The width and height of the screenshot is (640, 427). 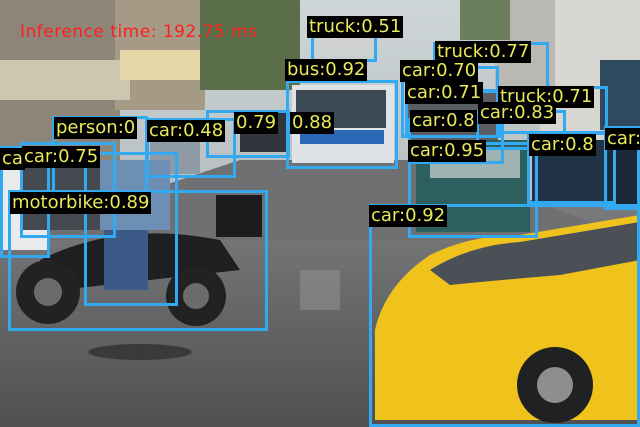 What do you see at coordinates (355, 27) in the screenshot?
I see `detection-label: truck:0.51` at bounding box center [355, 27].